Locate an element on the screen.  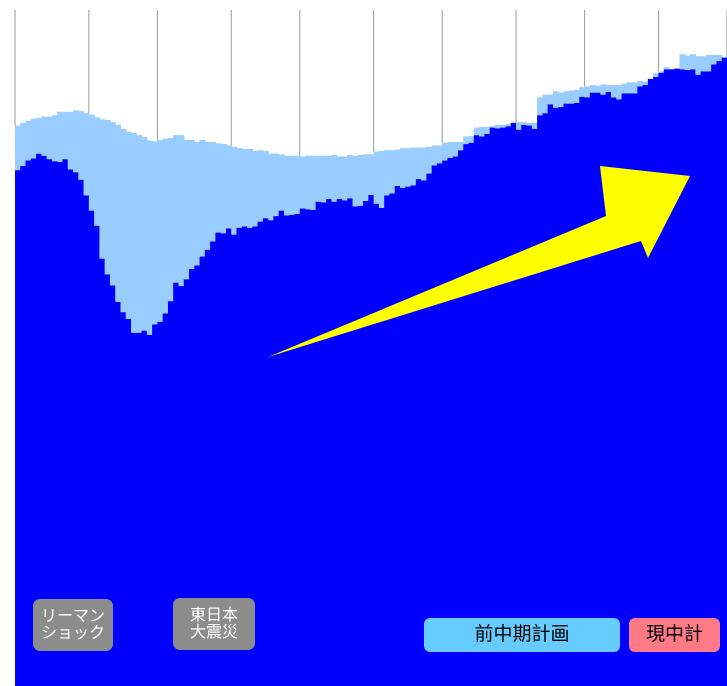
legend-current-plan: 現中計 is located at coordinates (674, 635).